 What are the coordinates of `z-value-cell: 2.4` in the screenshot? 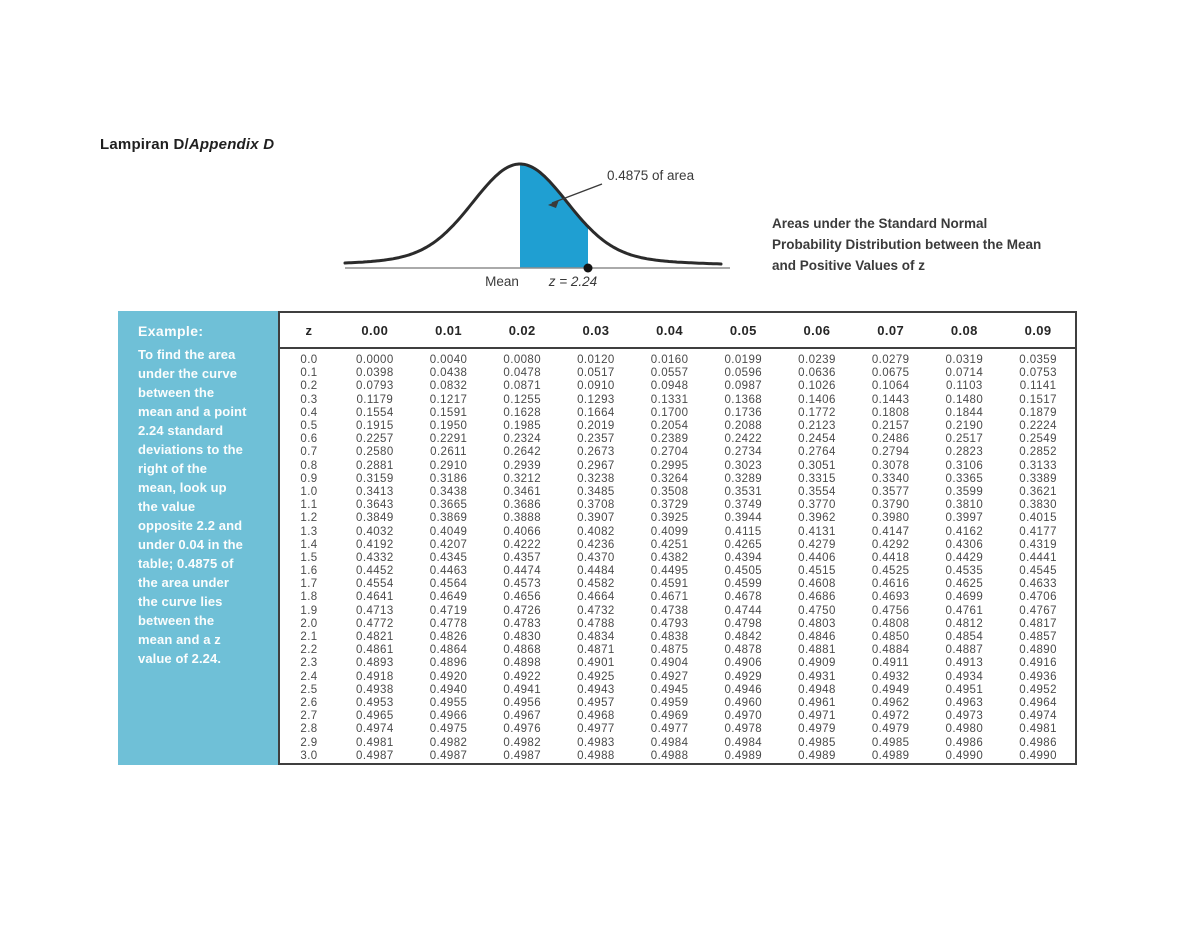 It's located at (309, 676).